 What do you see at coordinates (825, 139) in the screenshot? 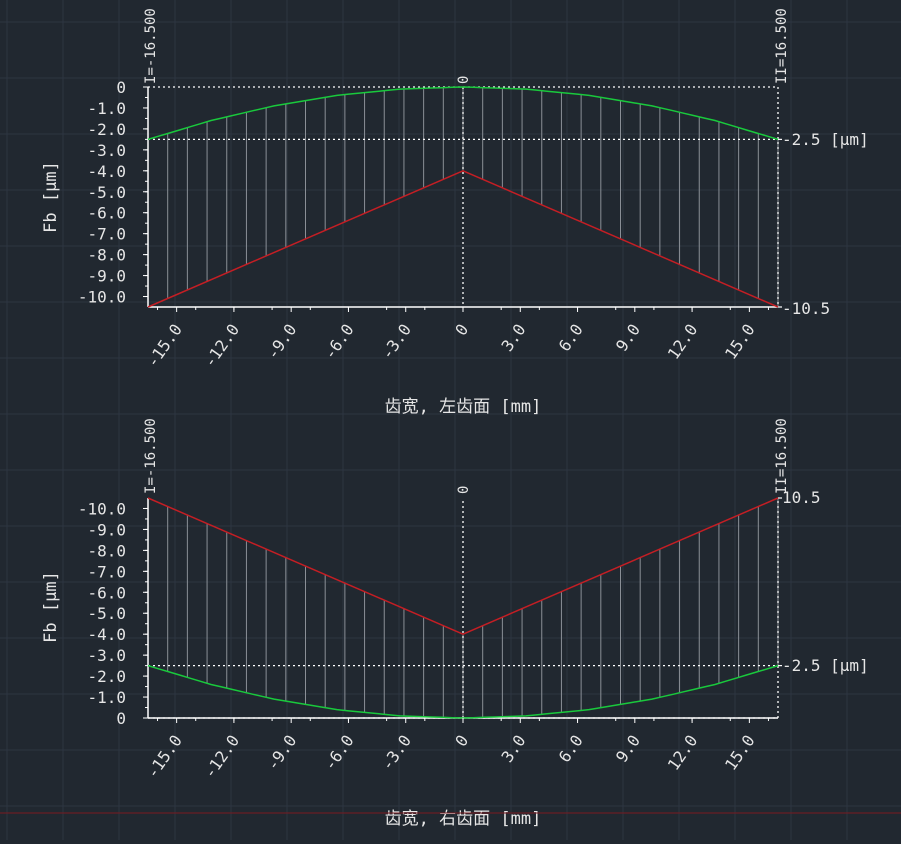
I see `upper-limit-label: -2.5 [μm]` at bounding box center [825, 139].